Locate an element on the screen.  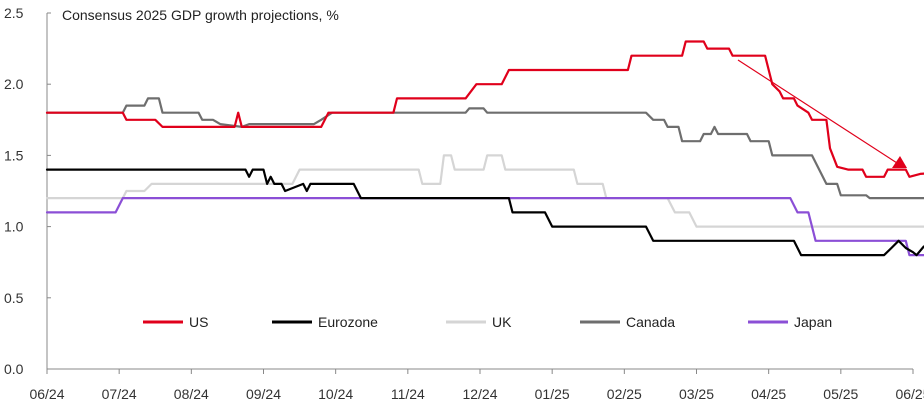
x-tick-label: 03/25 is located at coordinates (696, 394).